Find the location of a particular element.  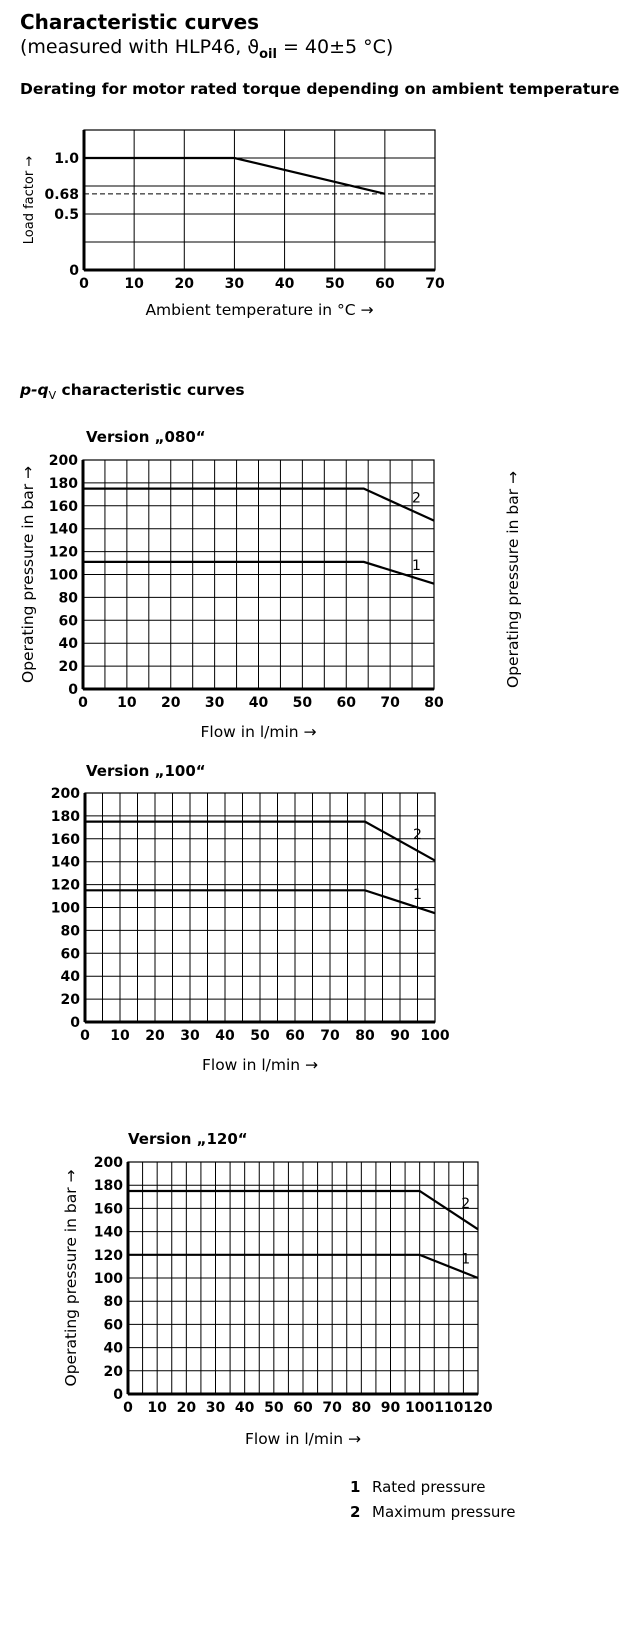

subtitle-suffix: = 40±5 °C) is located at coordinates (335, 47).